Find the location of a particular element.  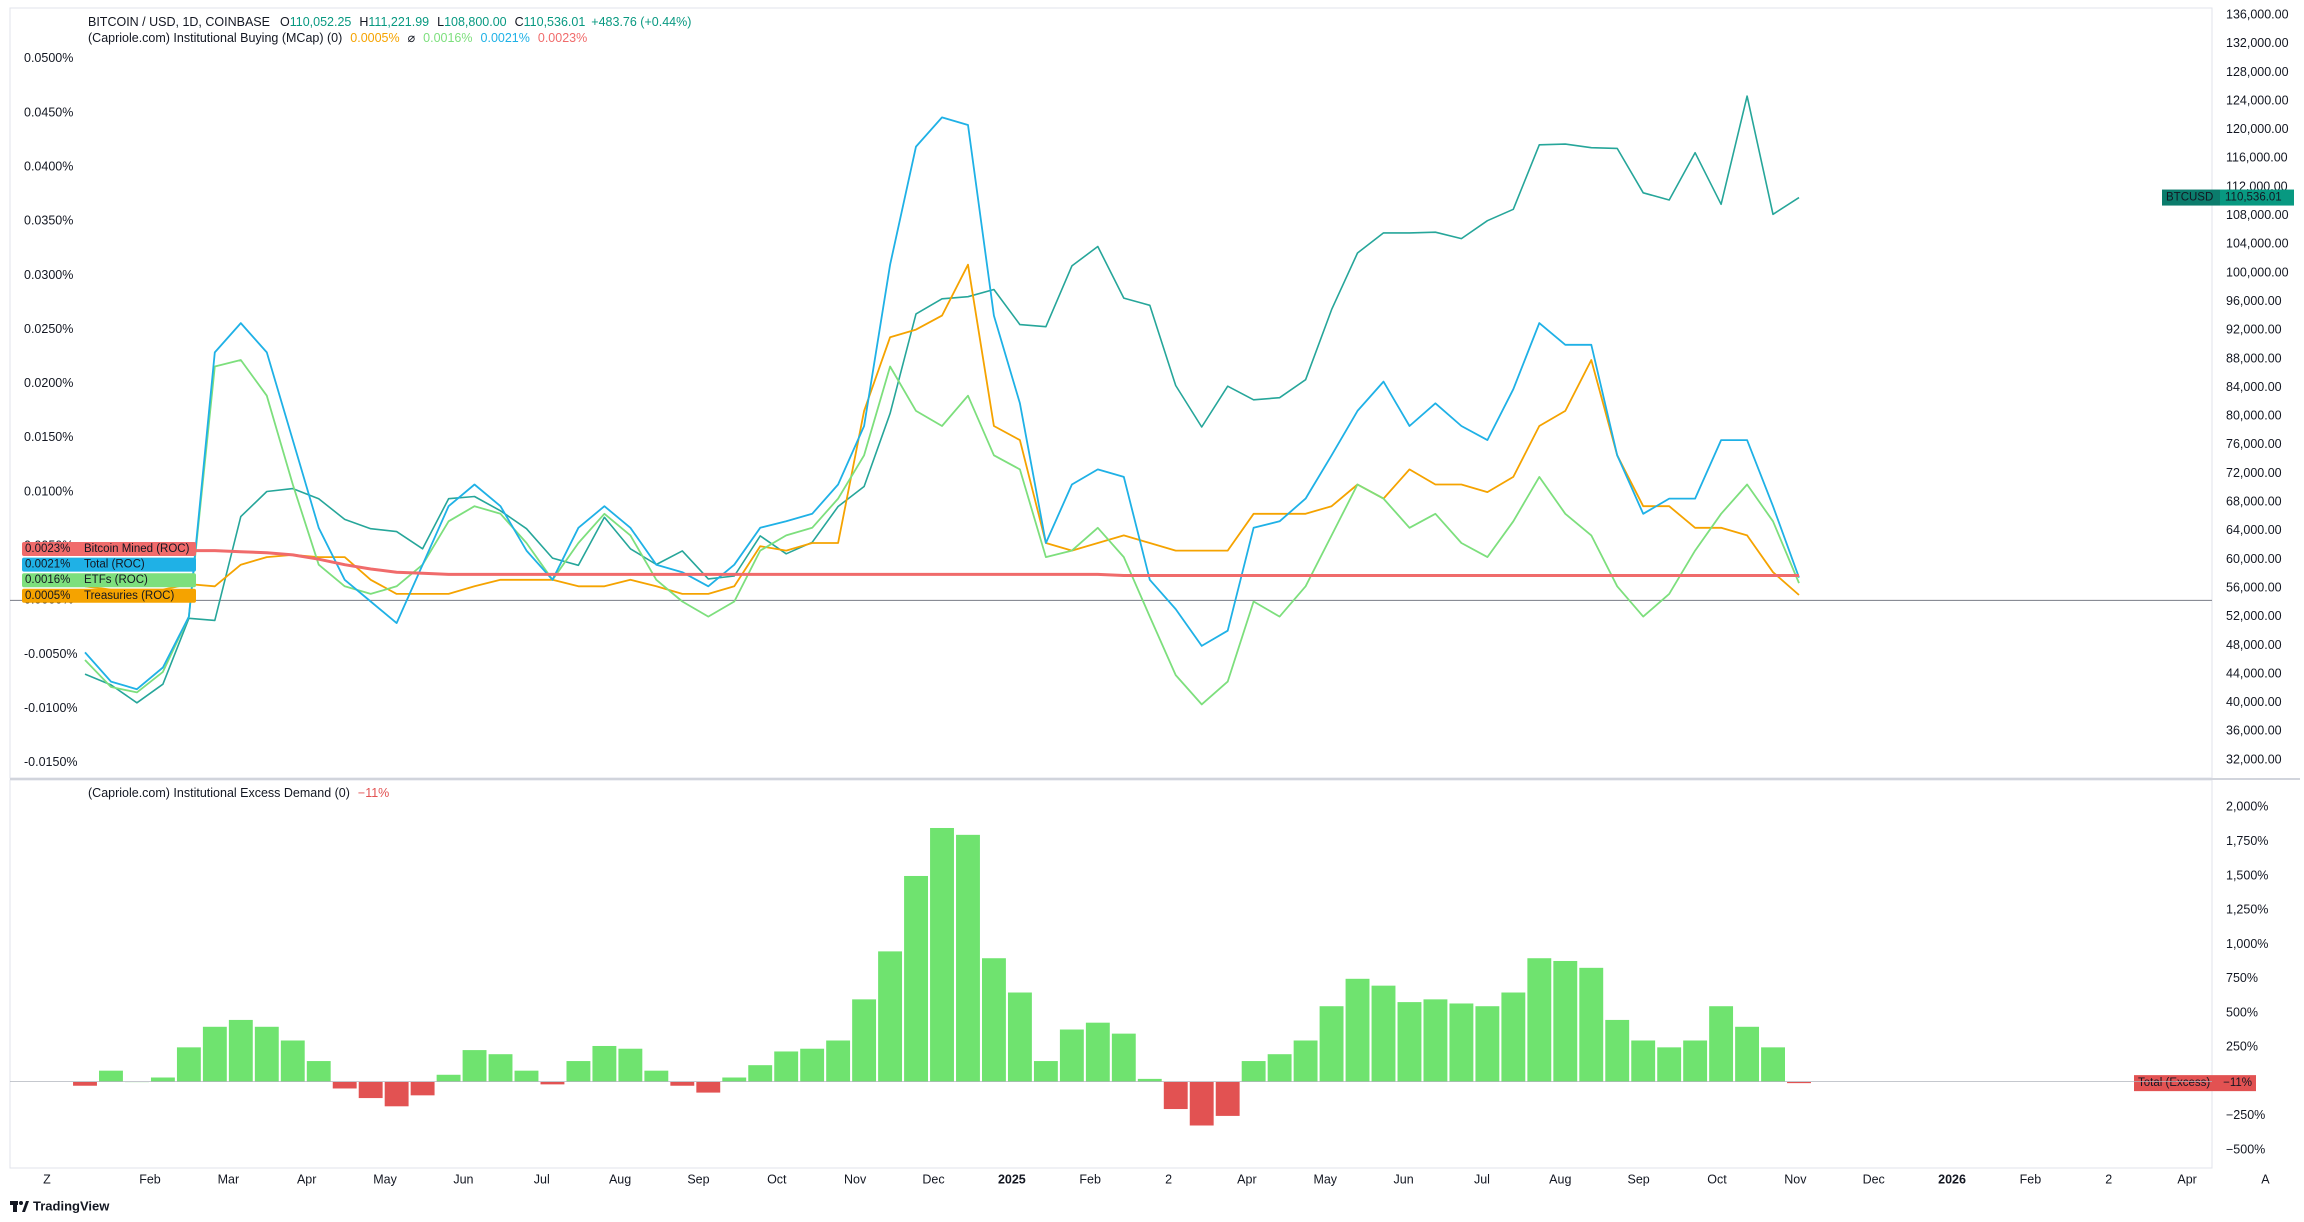

y-tick-label: 0.0350% is located at coordinates (48, 221).